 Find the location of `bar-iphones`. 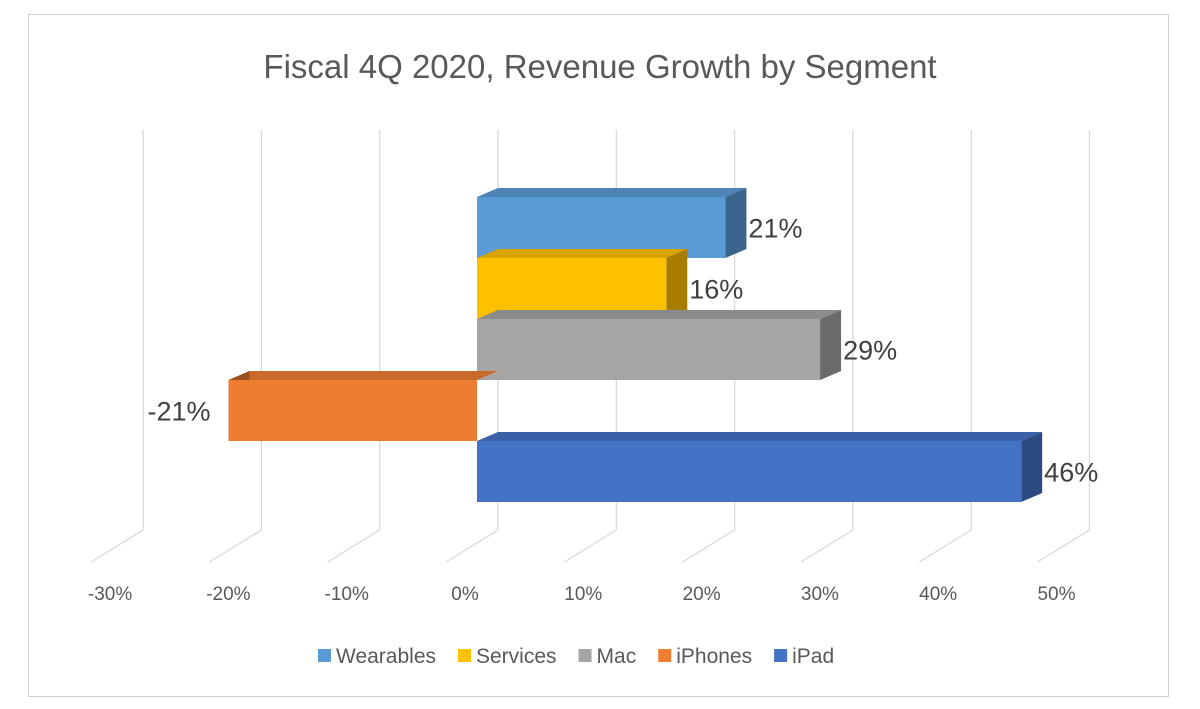

bar-iphones is located at coordinates (363, 406).